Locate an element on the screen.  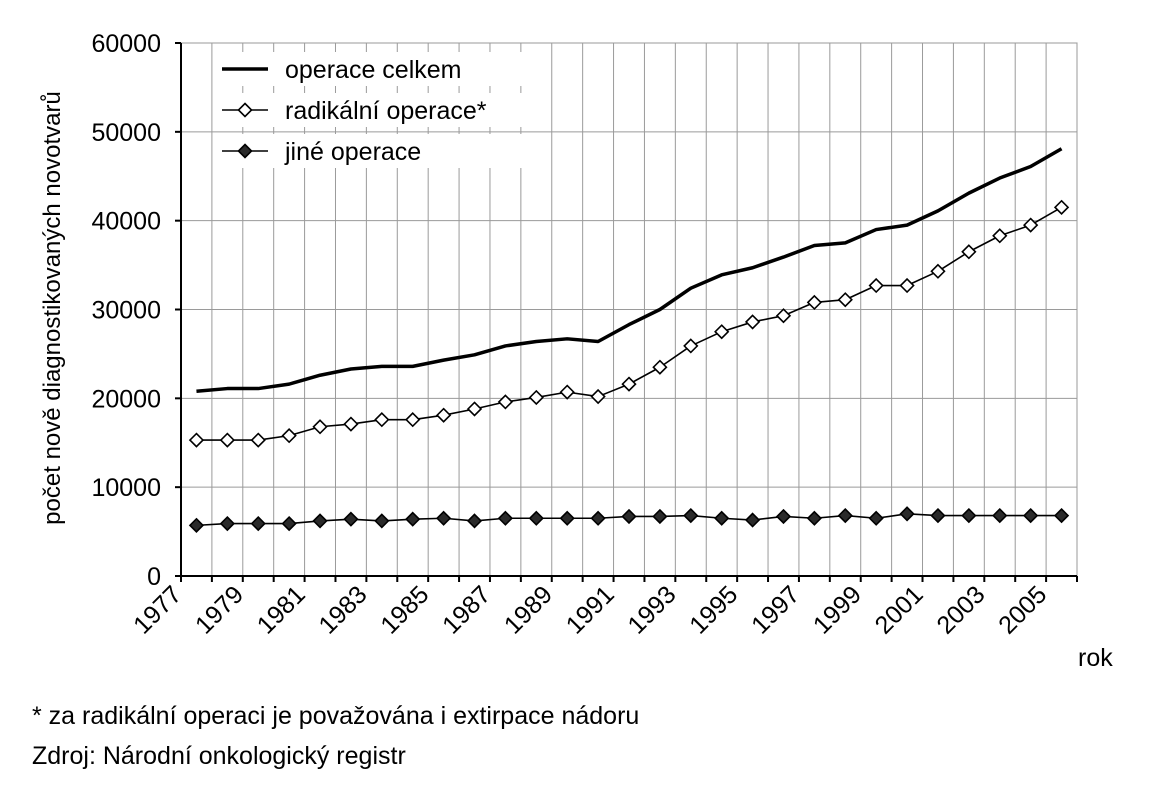
y-axis-label: počet nově diagnostikovaných novotvarů is located at coordinates (52, 308).